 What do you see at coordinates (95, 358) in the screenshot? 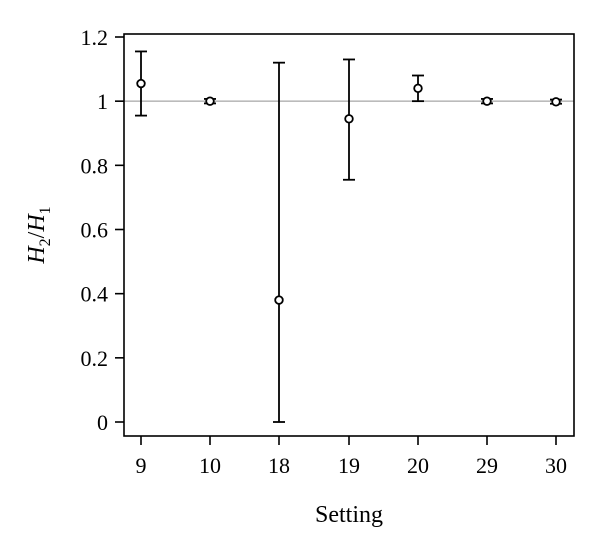
I see `y-tick-label: 0.2` at bounding box center [95, 358].